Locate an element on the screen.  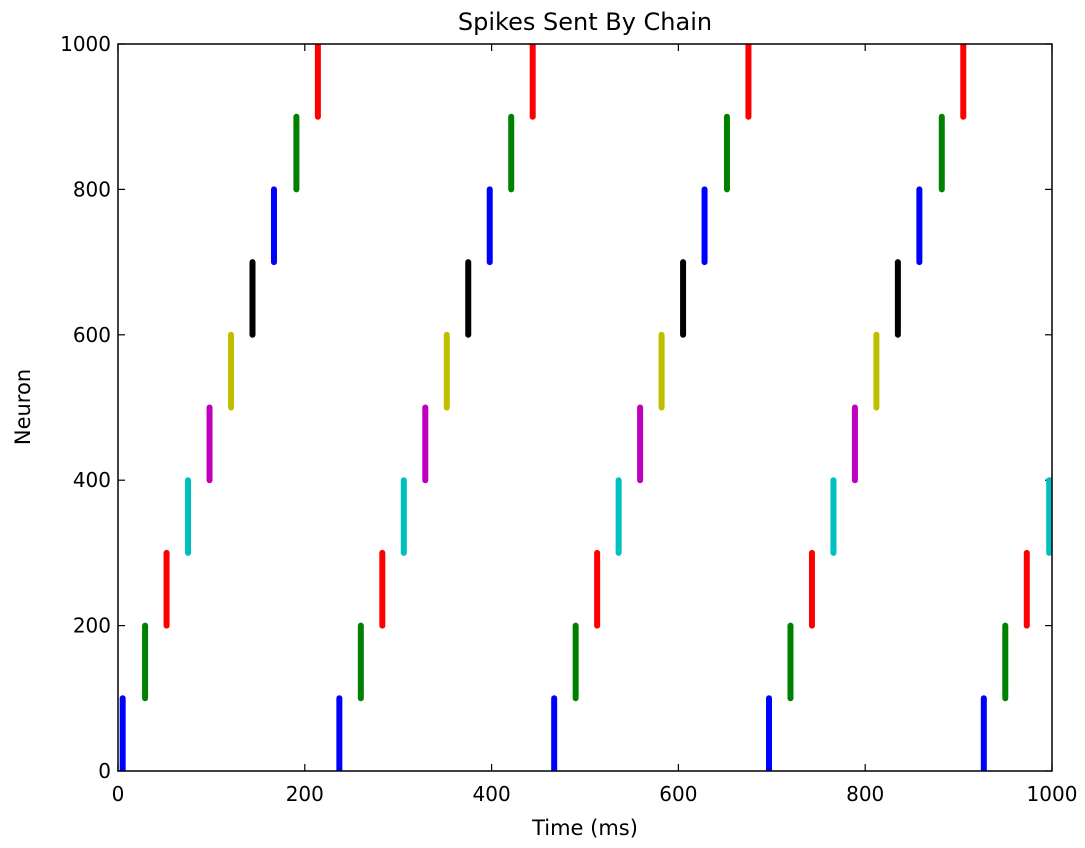
x-tick-label: 400 is located at coordinates (492, 794).